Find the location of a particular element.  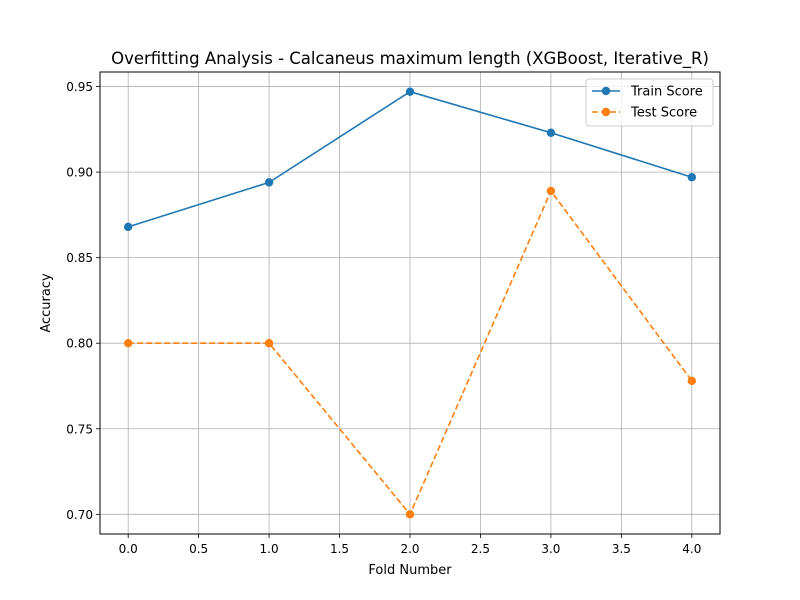

legend: Train Score Test Score is located at coordinates (649, 102).